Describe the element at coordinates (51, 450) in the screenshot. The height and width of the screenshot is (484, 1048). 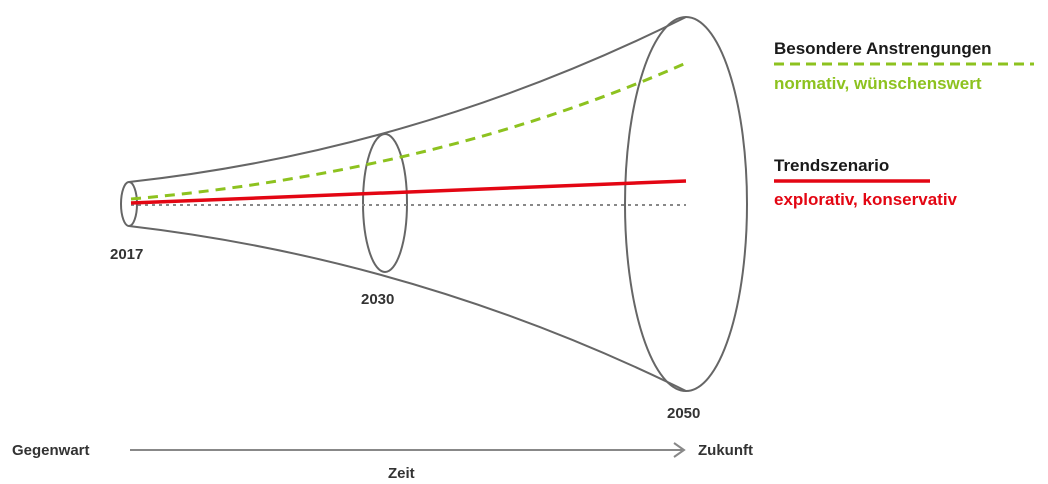
I see `axis-label-present: Gegenwart` at that location.